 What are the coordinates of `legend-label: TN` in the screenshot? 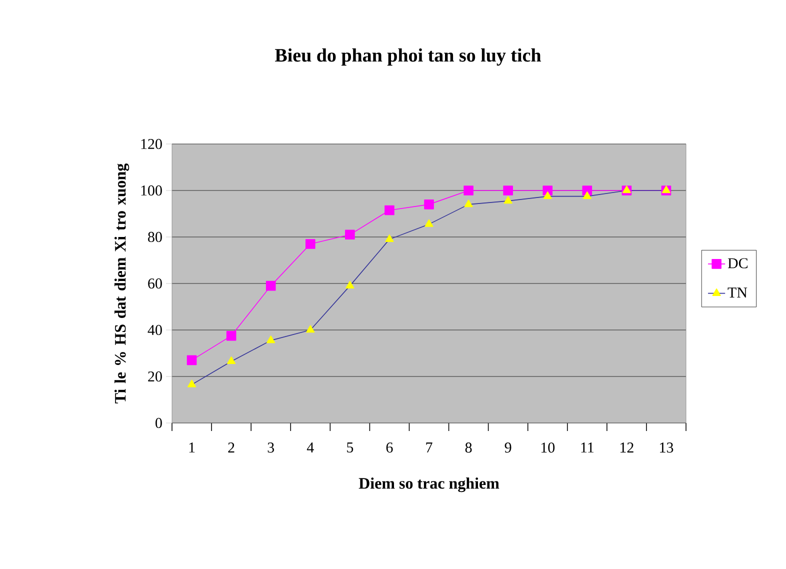 It's located at (738, 293).